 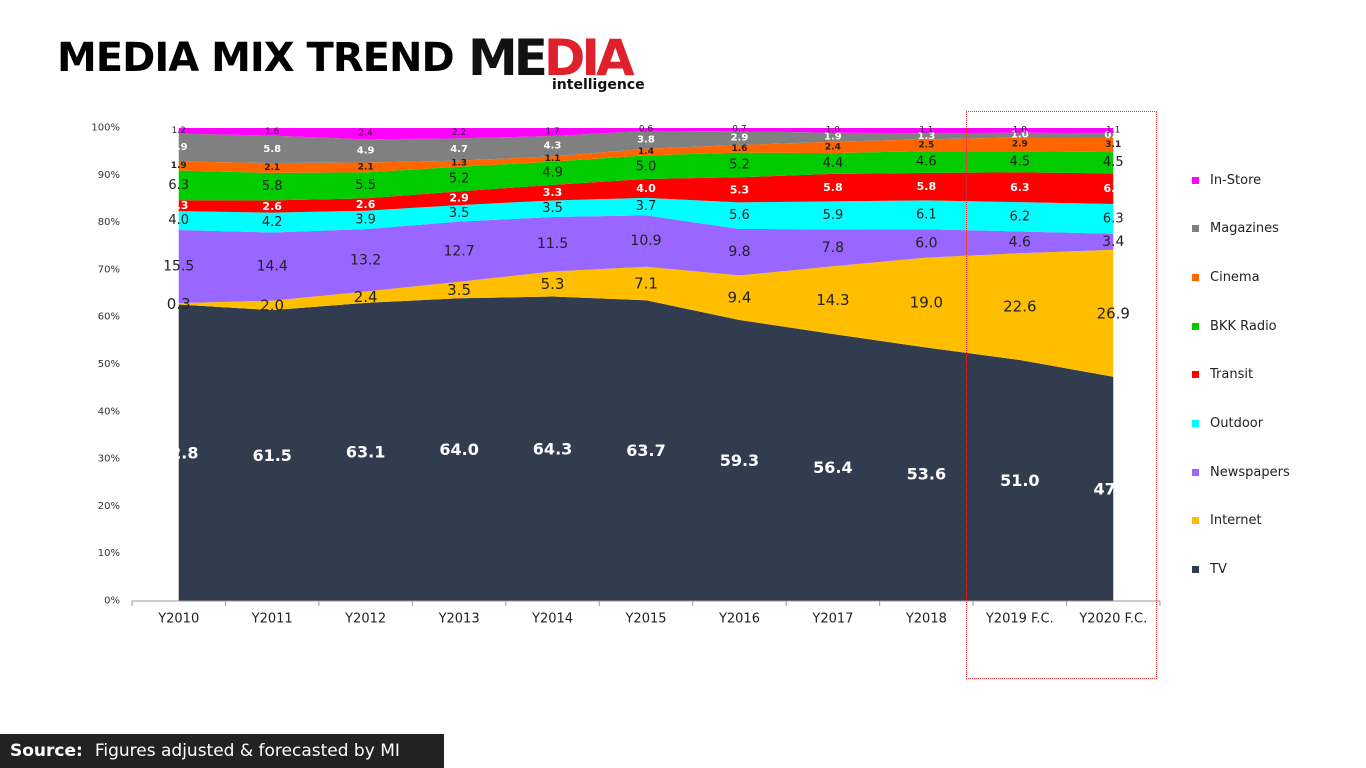 I want to click on series-area-in-store, so click(x=646, y=134).